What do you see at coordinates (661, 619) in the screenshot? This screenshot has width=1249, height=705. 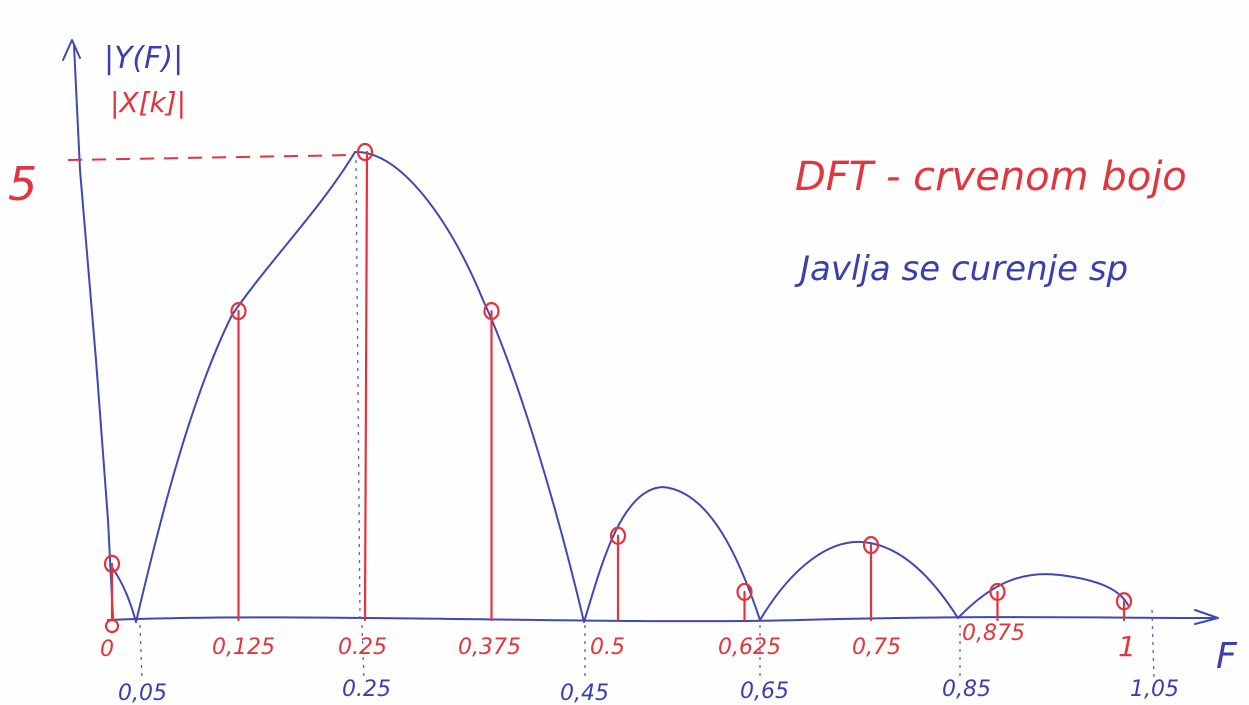 I see `x-axis` at bounding box center [661, 619].